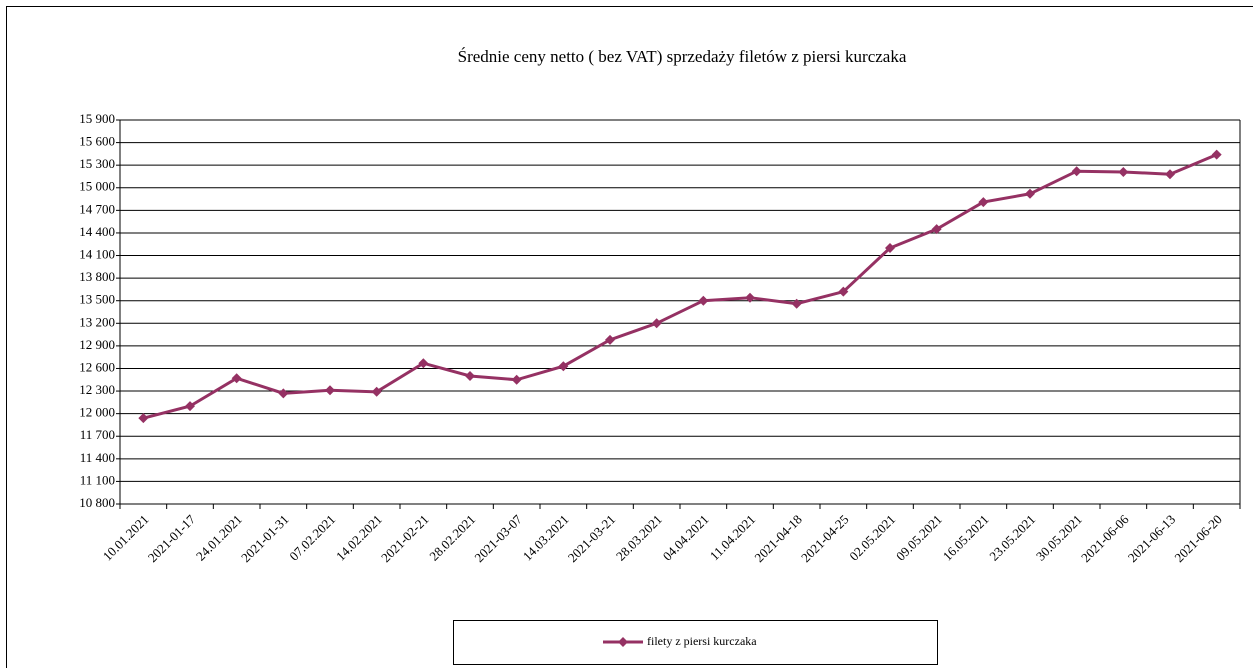 The image size is (1253, 668). Describe the element at coordinates (825, 539) in the screenshot. I see `x-tick-label: 2021-04-25` at that location.